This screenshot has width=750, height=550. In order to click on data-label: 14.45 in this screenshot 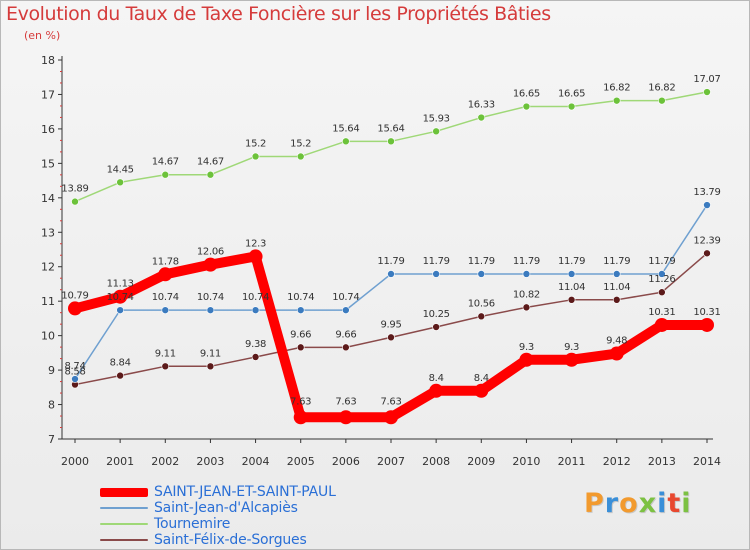, I will do `click(120, 169)`.